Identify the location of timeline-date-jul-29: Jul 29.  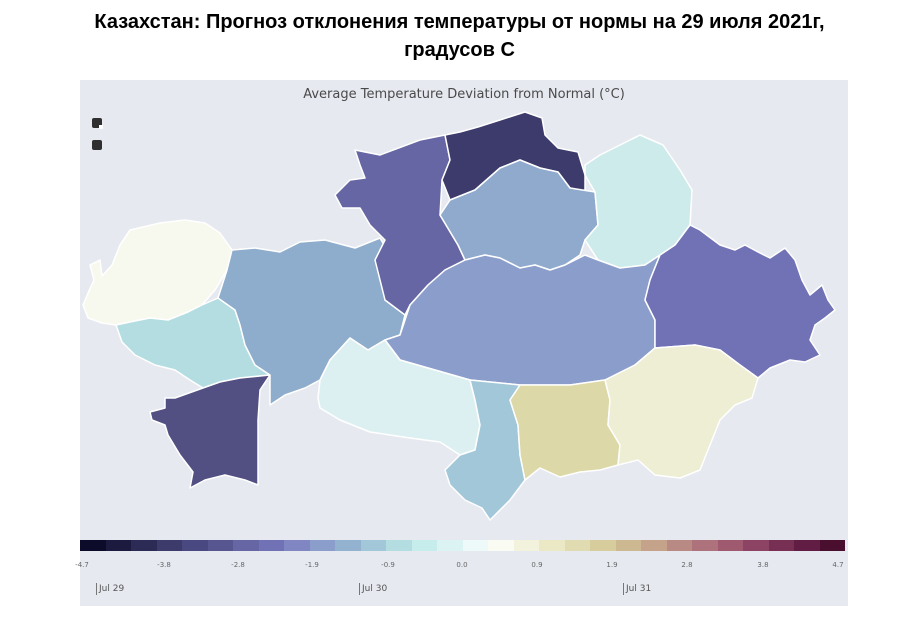
(110, 589).